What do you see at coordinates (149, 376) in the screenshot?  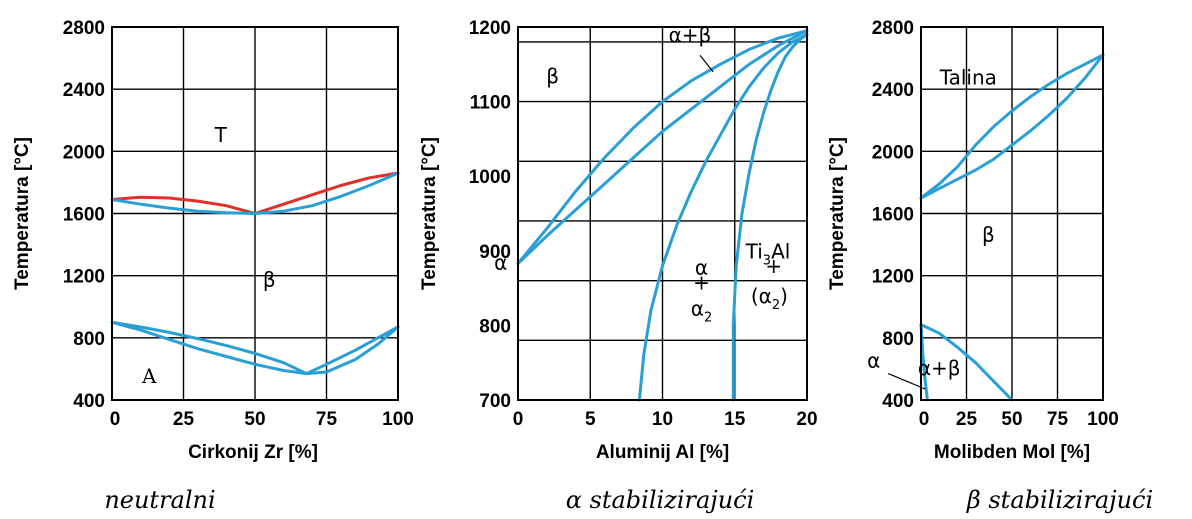 I see `region-label: A` at bounding box center [149, 376].